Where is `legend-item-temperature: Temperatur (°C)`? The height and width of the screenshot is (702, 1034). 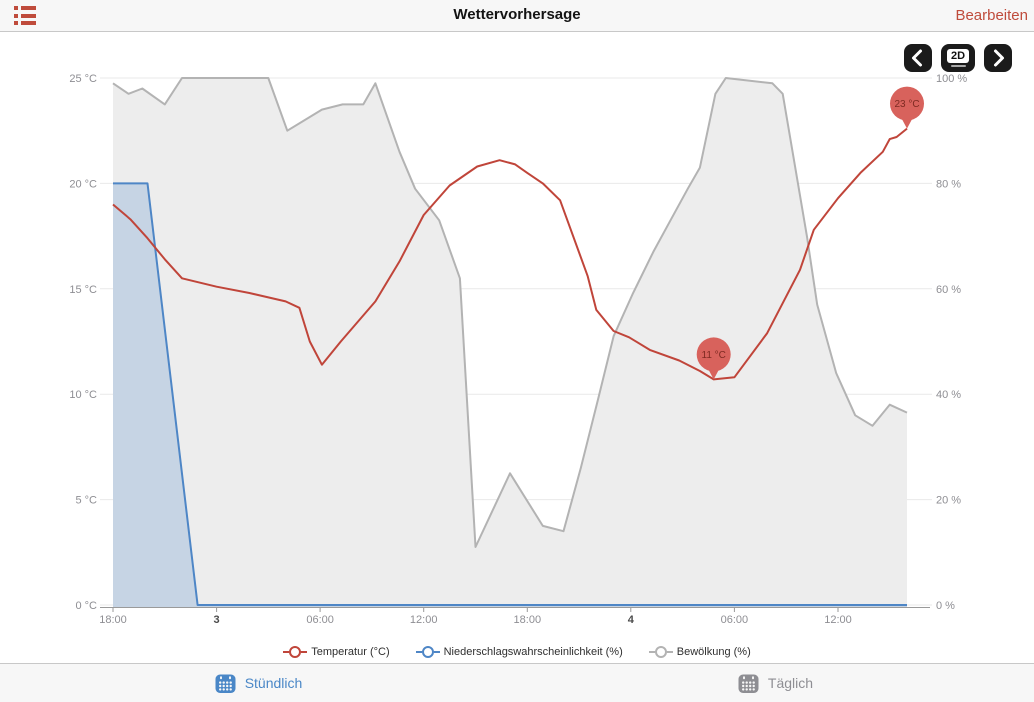 legend-item-temperature: Temperatur (°C) is located at coordinates (336, 652).